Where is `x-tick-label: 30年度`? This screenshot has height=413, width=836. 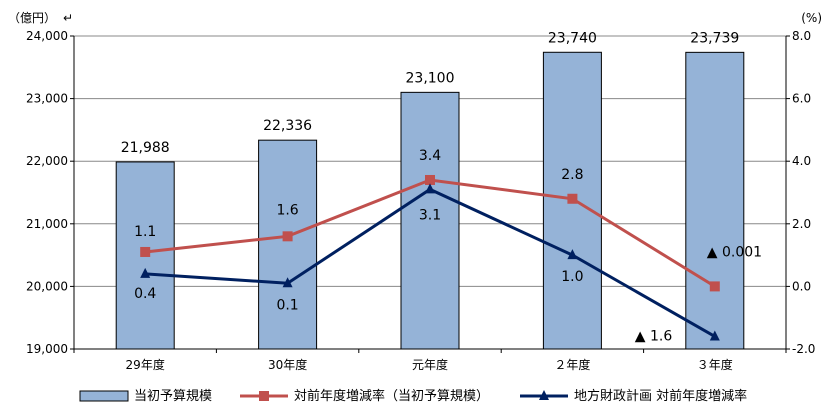 x-tick-label: 30年度 is located at coordinates (287, 364).